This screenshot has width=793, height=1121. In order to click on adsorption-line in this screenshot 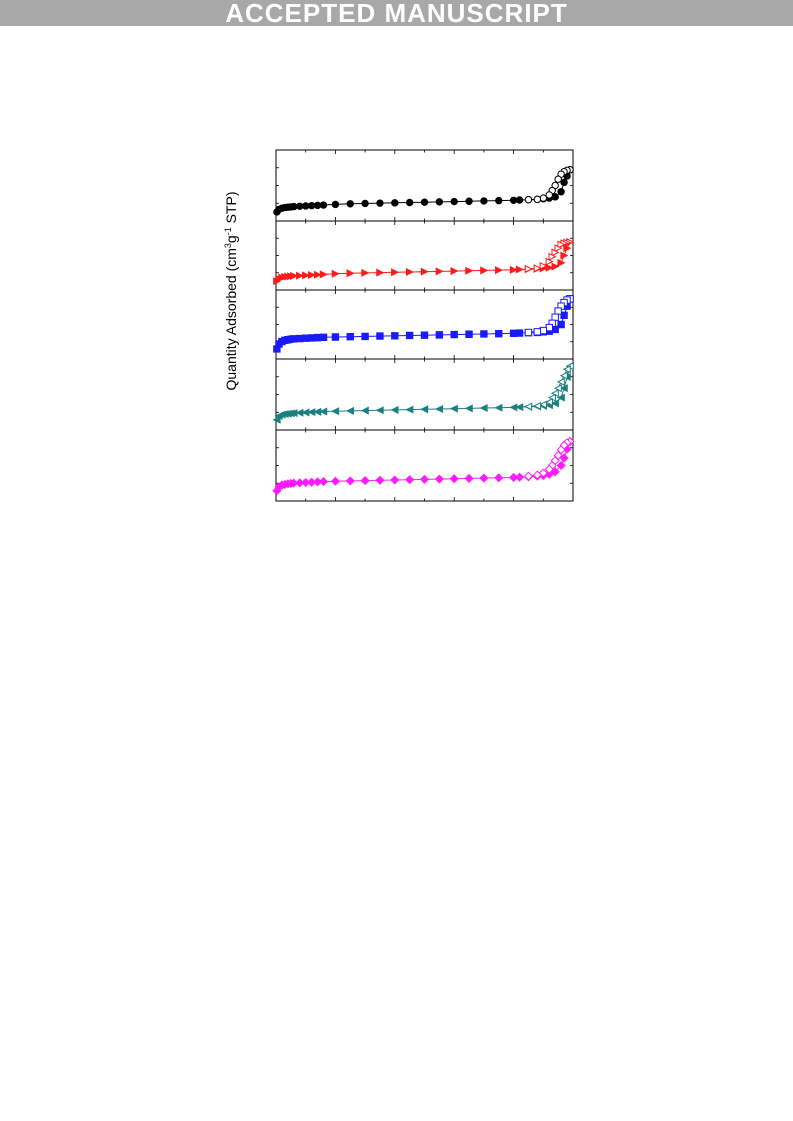, I will do `click(423, 324)`.